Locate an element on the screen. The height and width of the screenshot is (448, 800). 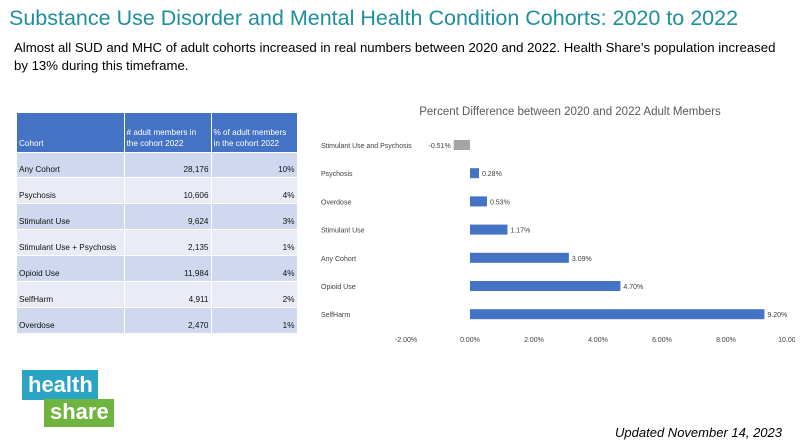
data-label: 0.28% is located at coordinates (492, 174).